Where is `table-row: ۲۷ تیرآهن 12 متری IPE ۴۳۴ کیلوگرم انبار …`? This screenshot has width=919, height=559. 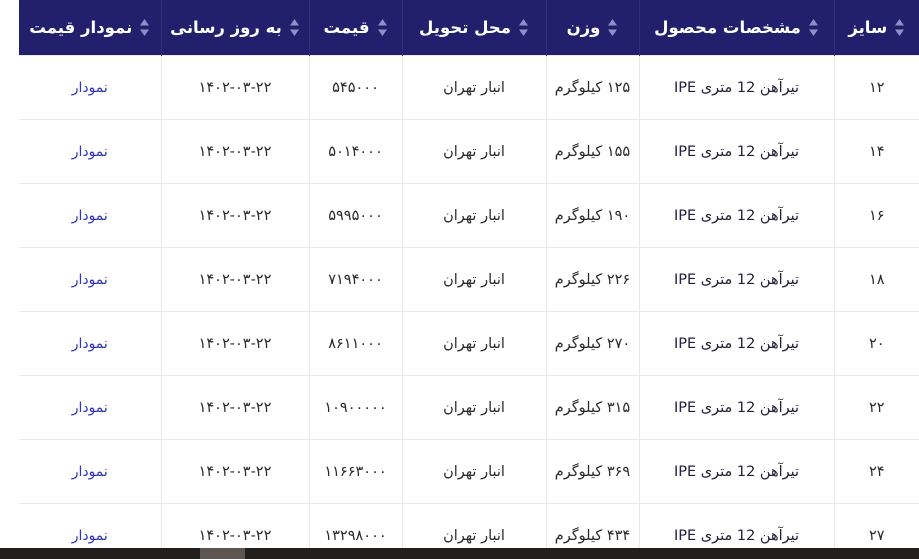
table-row: ۲۷ تیرآهن 12 متری IPE ۴۳۴ کیلوگرم انبار … is located at coordinates (469, 525).